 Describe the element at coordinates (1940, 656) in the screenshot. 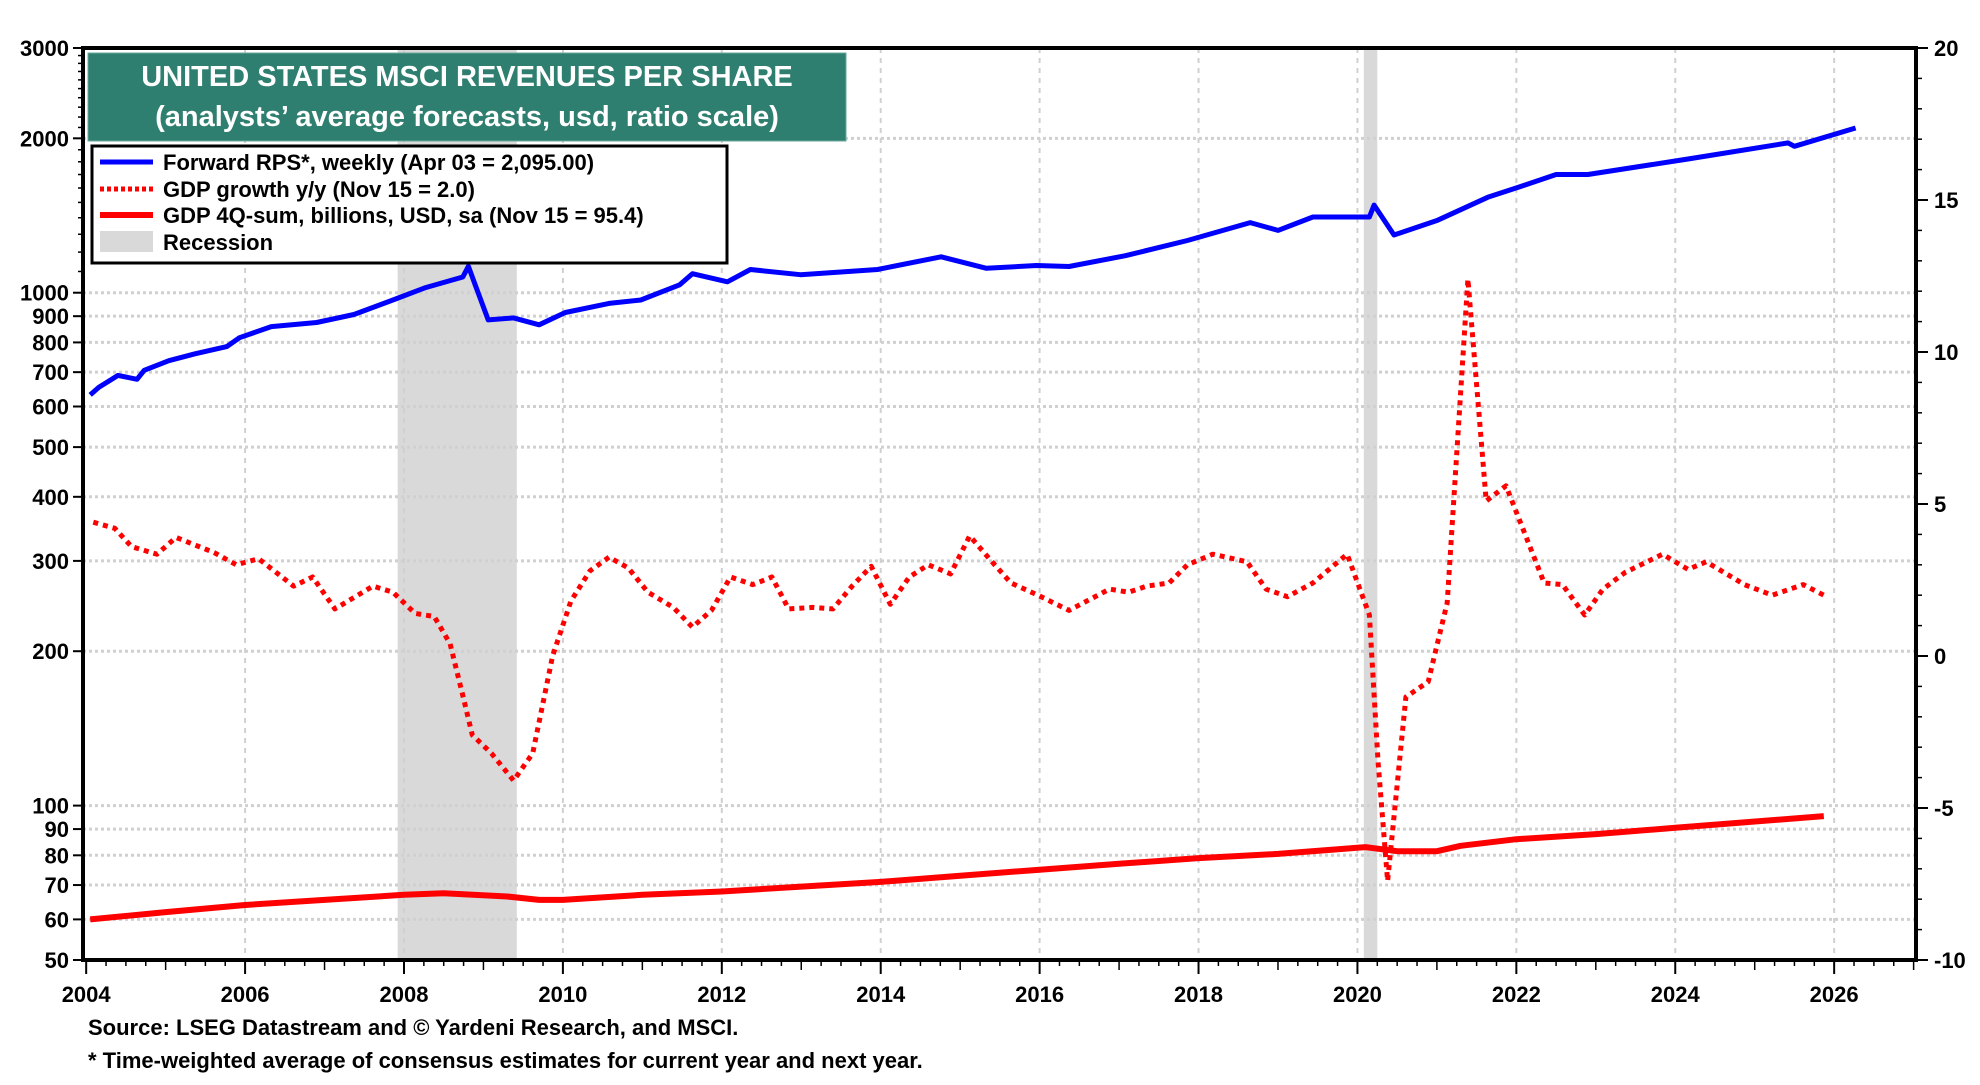

I see `y-right-tick-label: 0` at that location.